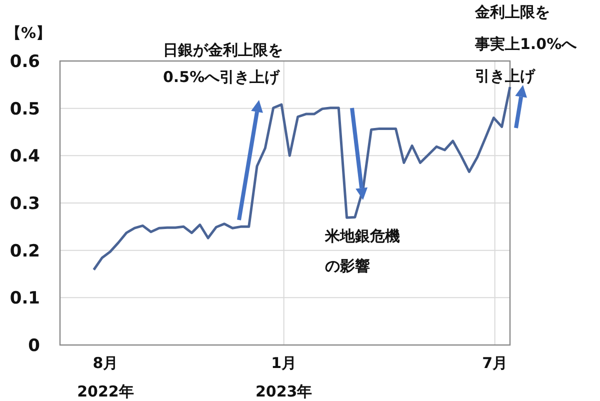 This screenshot has height=401, width=600. I want to click on ytick: 0, so click(34, 346).